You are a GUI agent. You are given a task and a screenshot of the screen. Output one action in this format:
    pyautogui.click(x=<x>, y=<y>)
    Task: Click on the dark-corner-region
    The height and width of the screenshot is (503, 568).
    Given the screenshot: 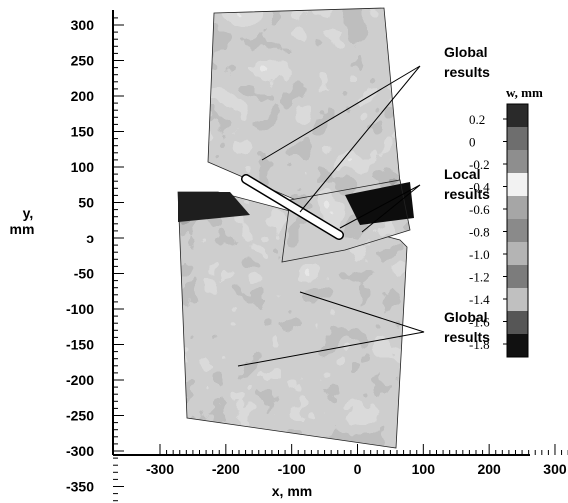 What is the action you would take?
    pyautogui.click(x=214, y=207)
    